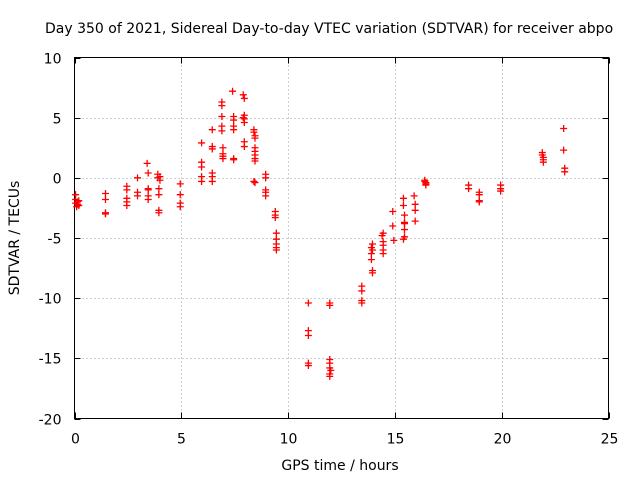  What do you see at coordinates (396, 440) in the screenshot?
I see `x-tick-label: 15` at bounding box center [396, 440].